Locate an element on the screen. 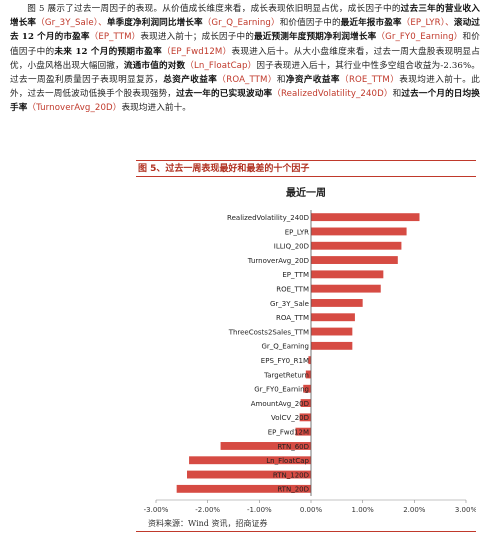 The height and width of the screenshot is (537, 500). x-tick-label: -3.00% is located at coordinates (156, 510).